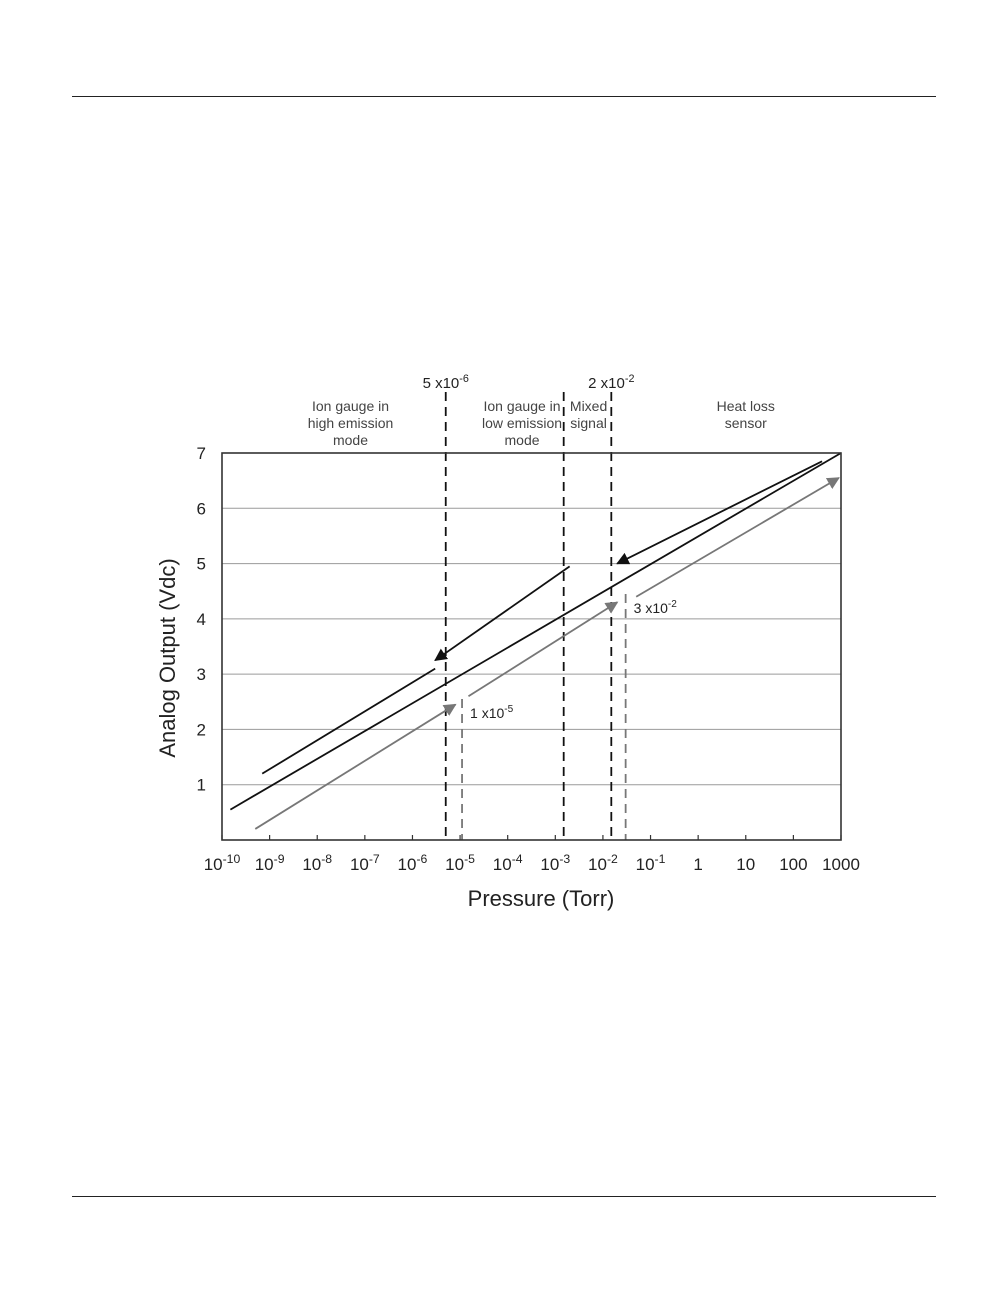 The image size is (1008, 1296). What do you see at coordinates (201, 508) in the screenshot?
I see `y-tick-label: 6` at bounding box center [201, 508].